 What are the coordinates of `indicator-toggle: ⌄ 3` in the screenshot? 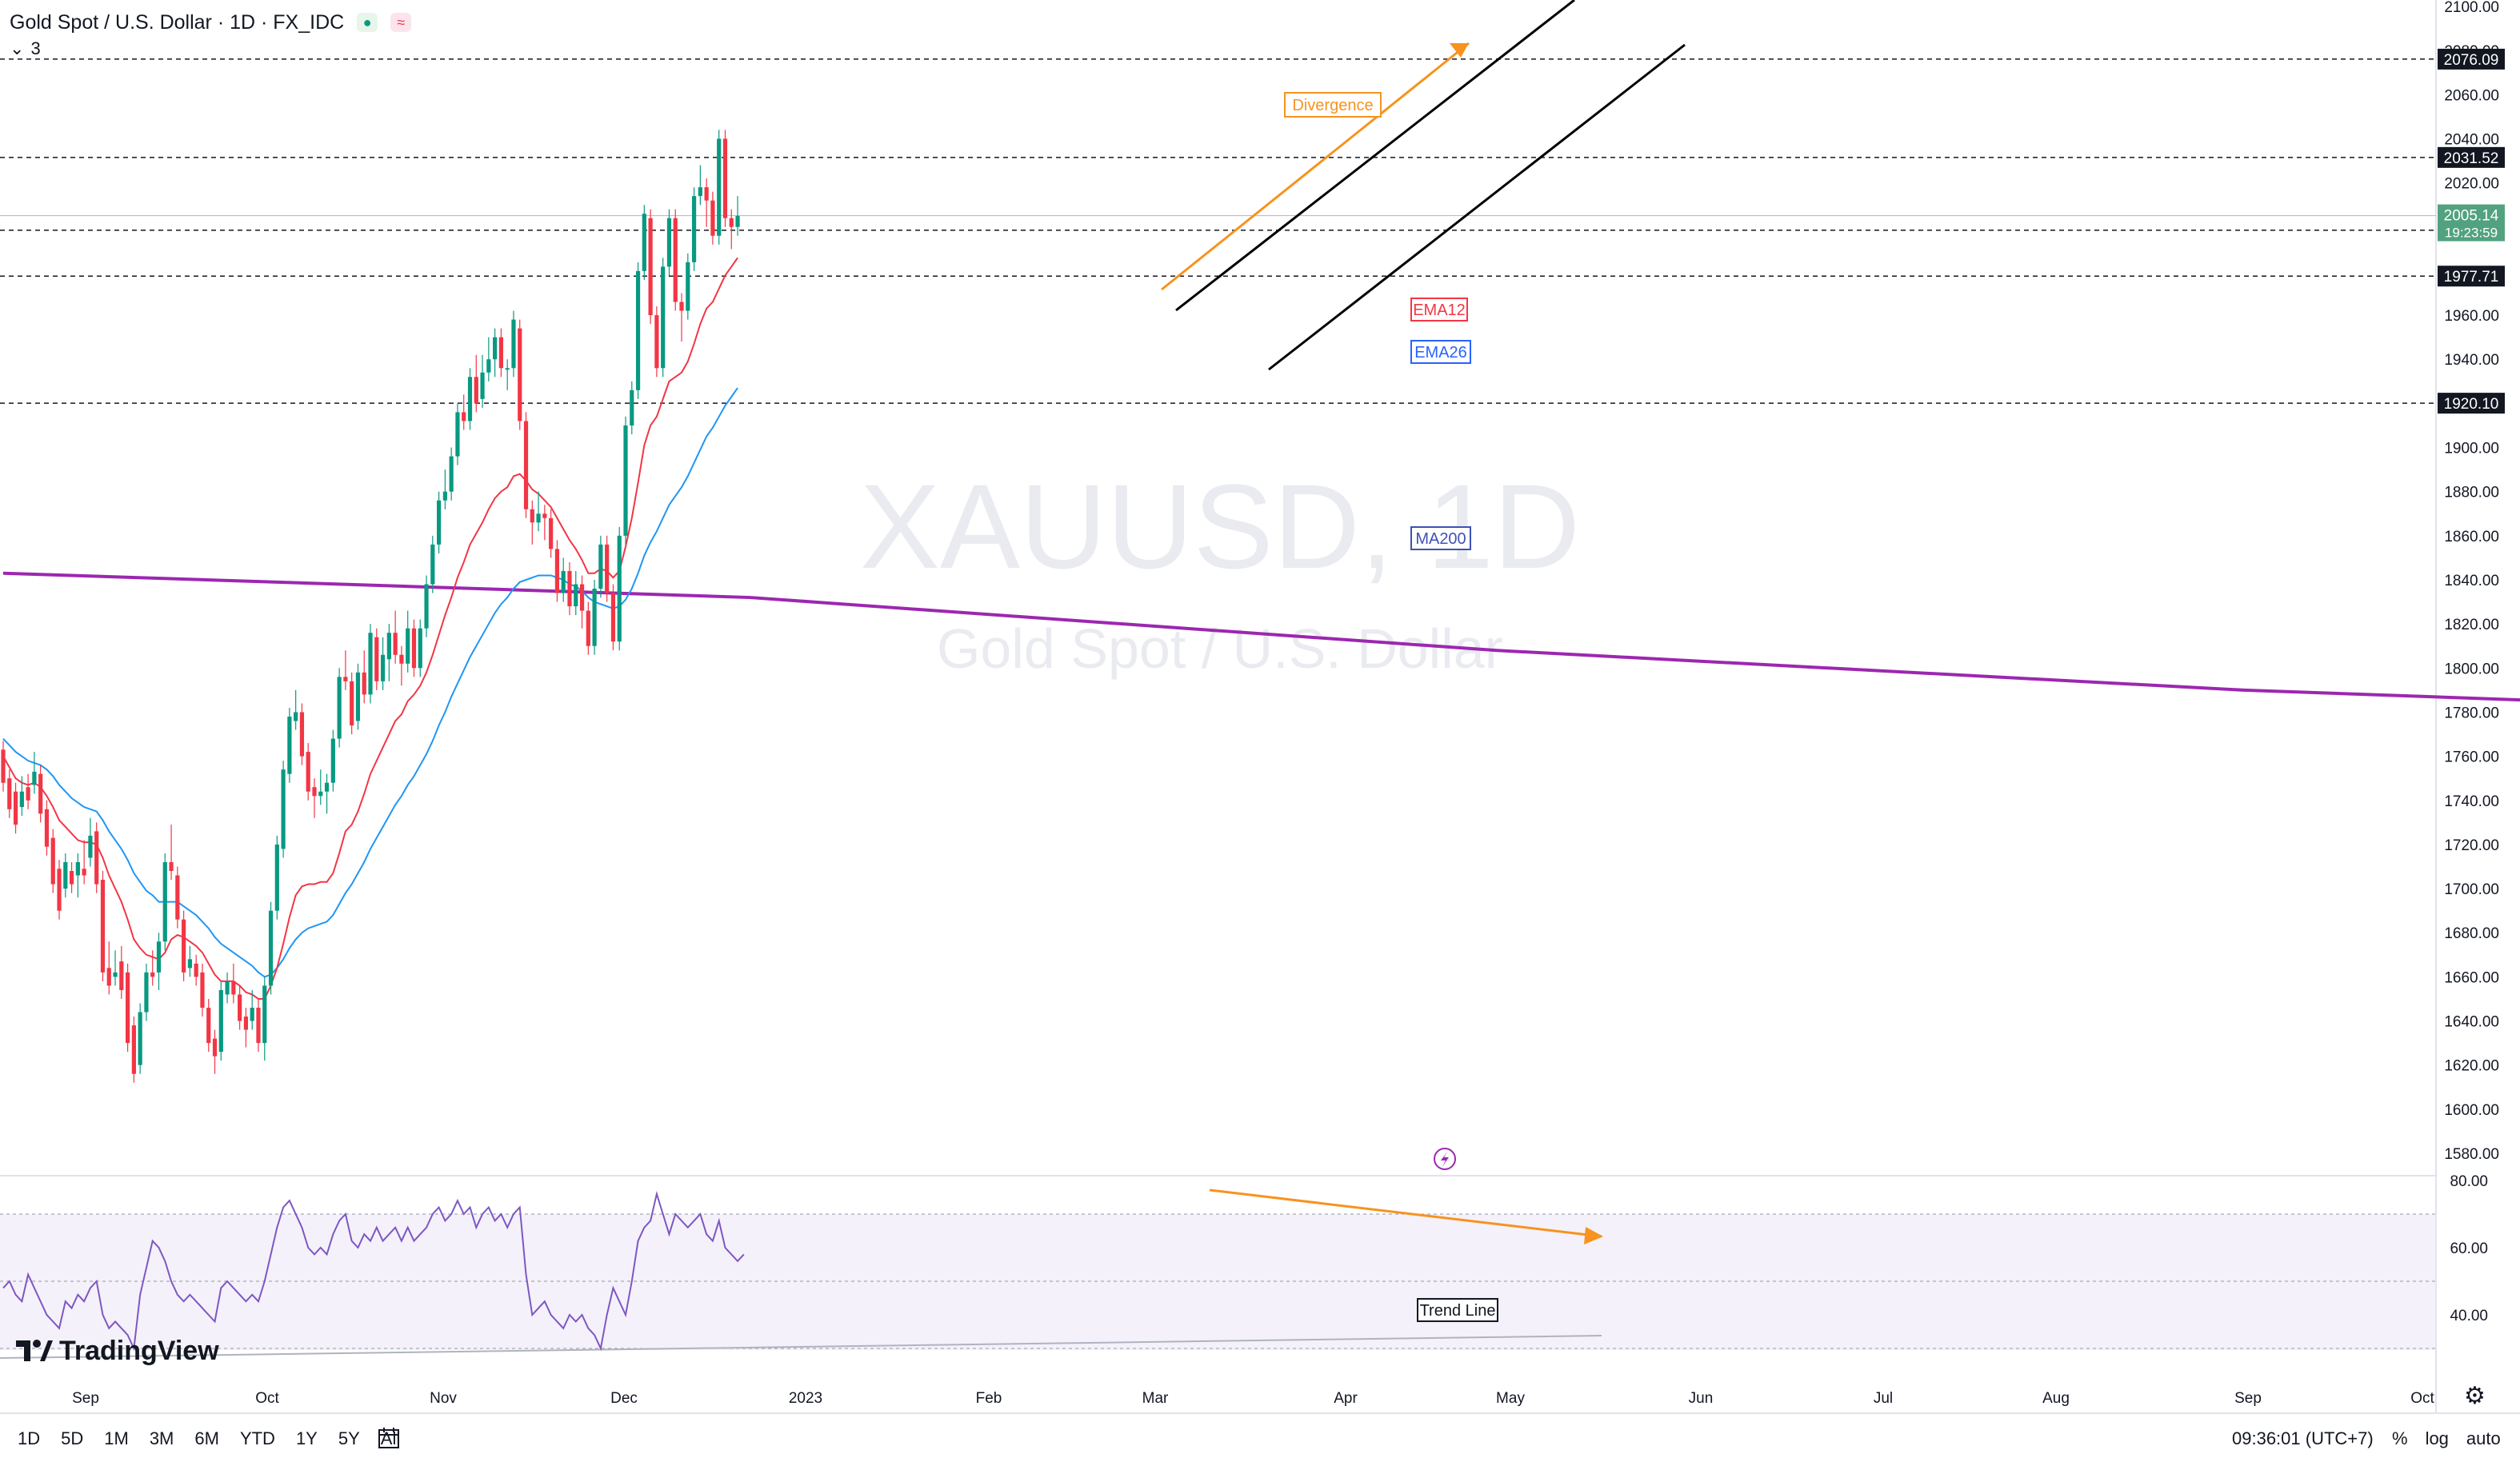 It's located at (25, 48).